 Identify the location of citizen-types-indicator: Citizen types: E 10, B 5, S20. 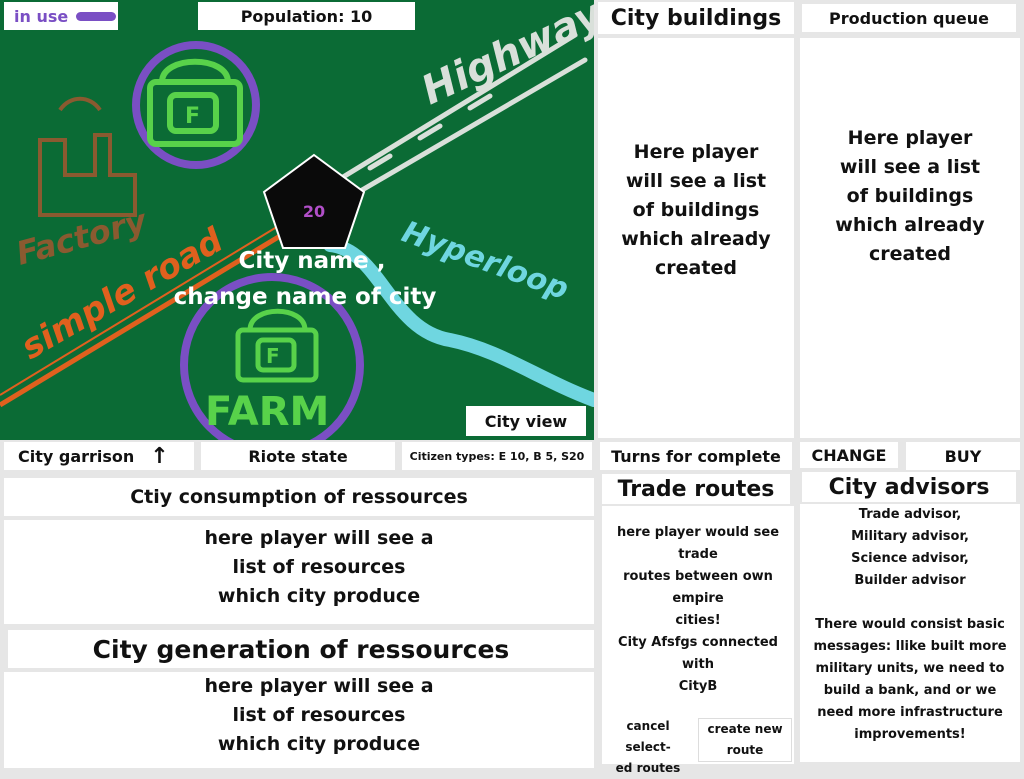
(497, 456).